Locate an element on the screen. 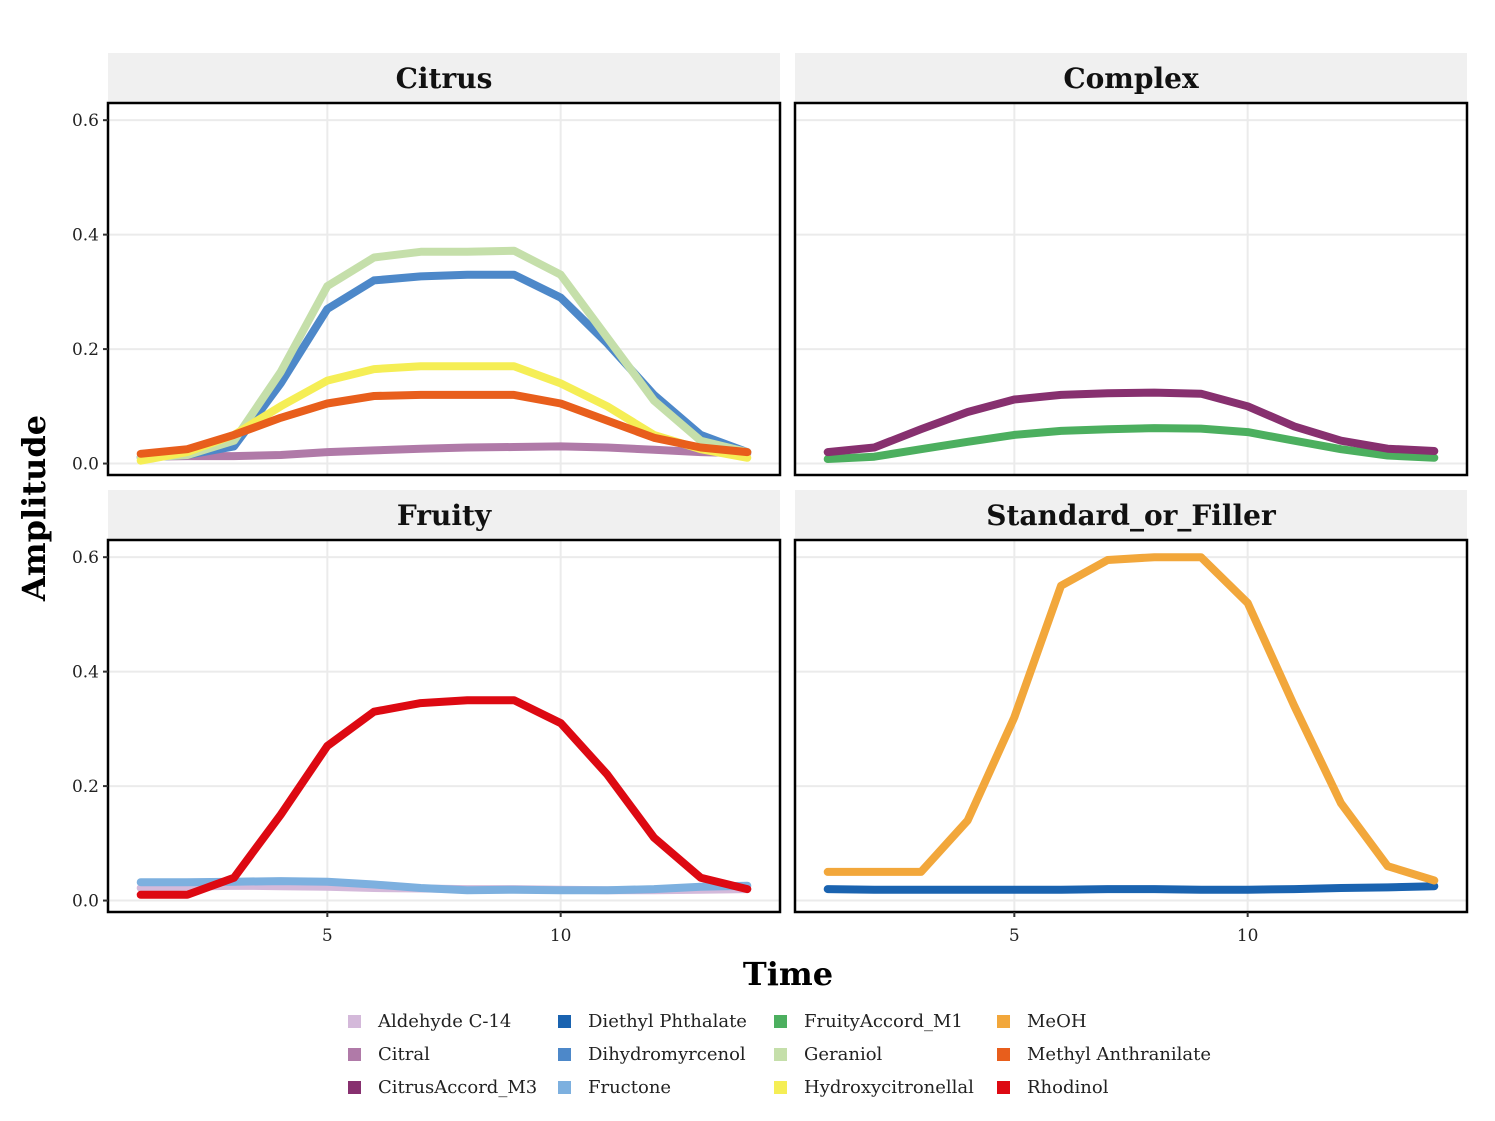 This screenshot has width=1495, height=1121. legend-label: Hydroxycitronellal is located at coordinates (889, 1087).